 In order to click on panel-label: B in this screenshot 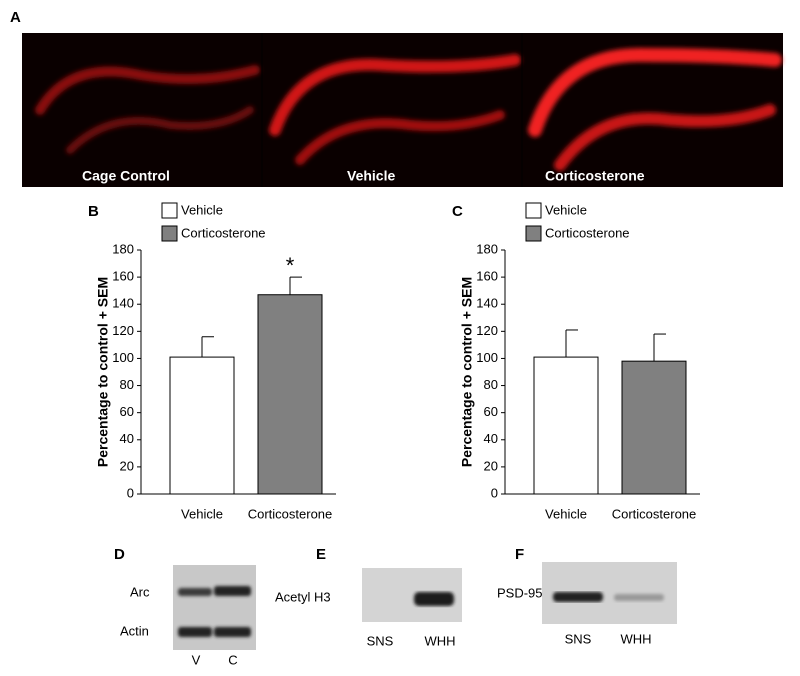, I will do `click(93, 211)`.